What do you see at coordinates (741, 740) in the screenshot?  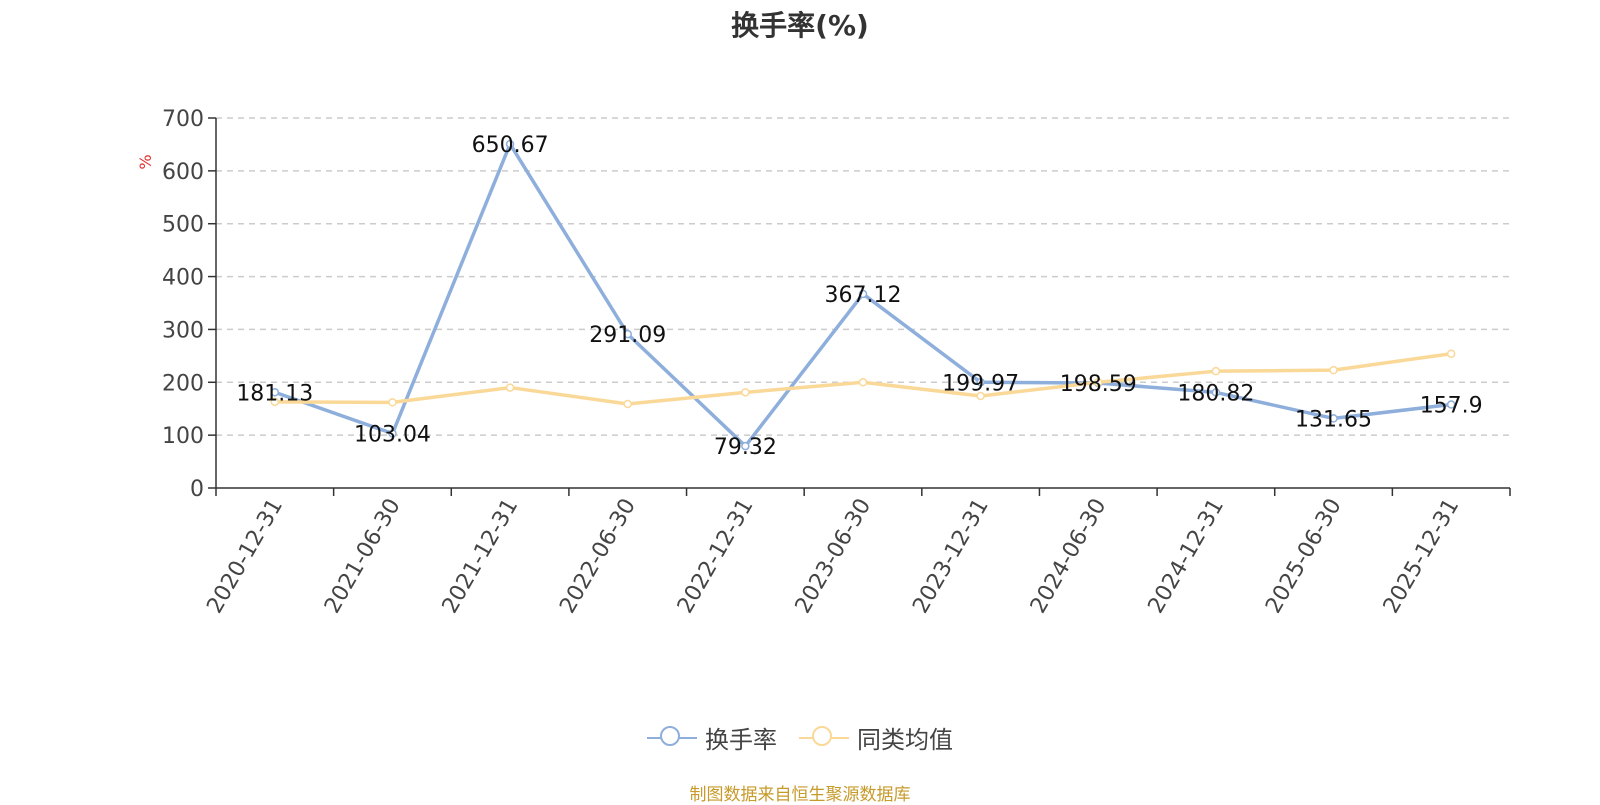 I see `legend-label-turnover: 换手率` at bounding box center [741, 740].